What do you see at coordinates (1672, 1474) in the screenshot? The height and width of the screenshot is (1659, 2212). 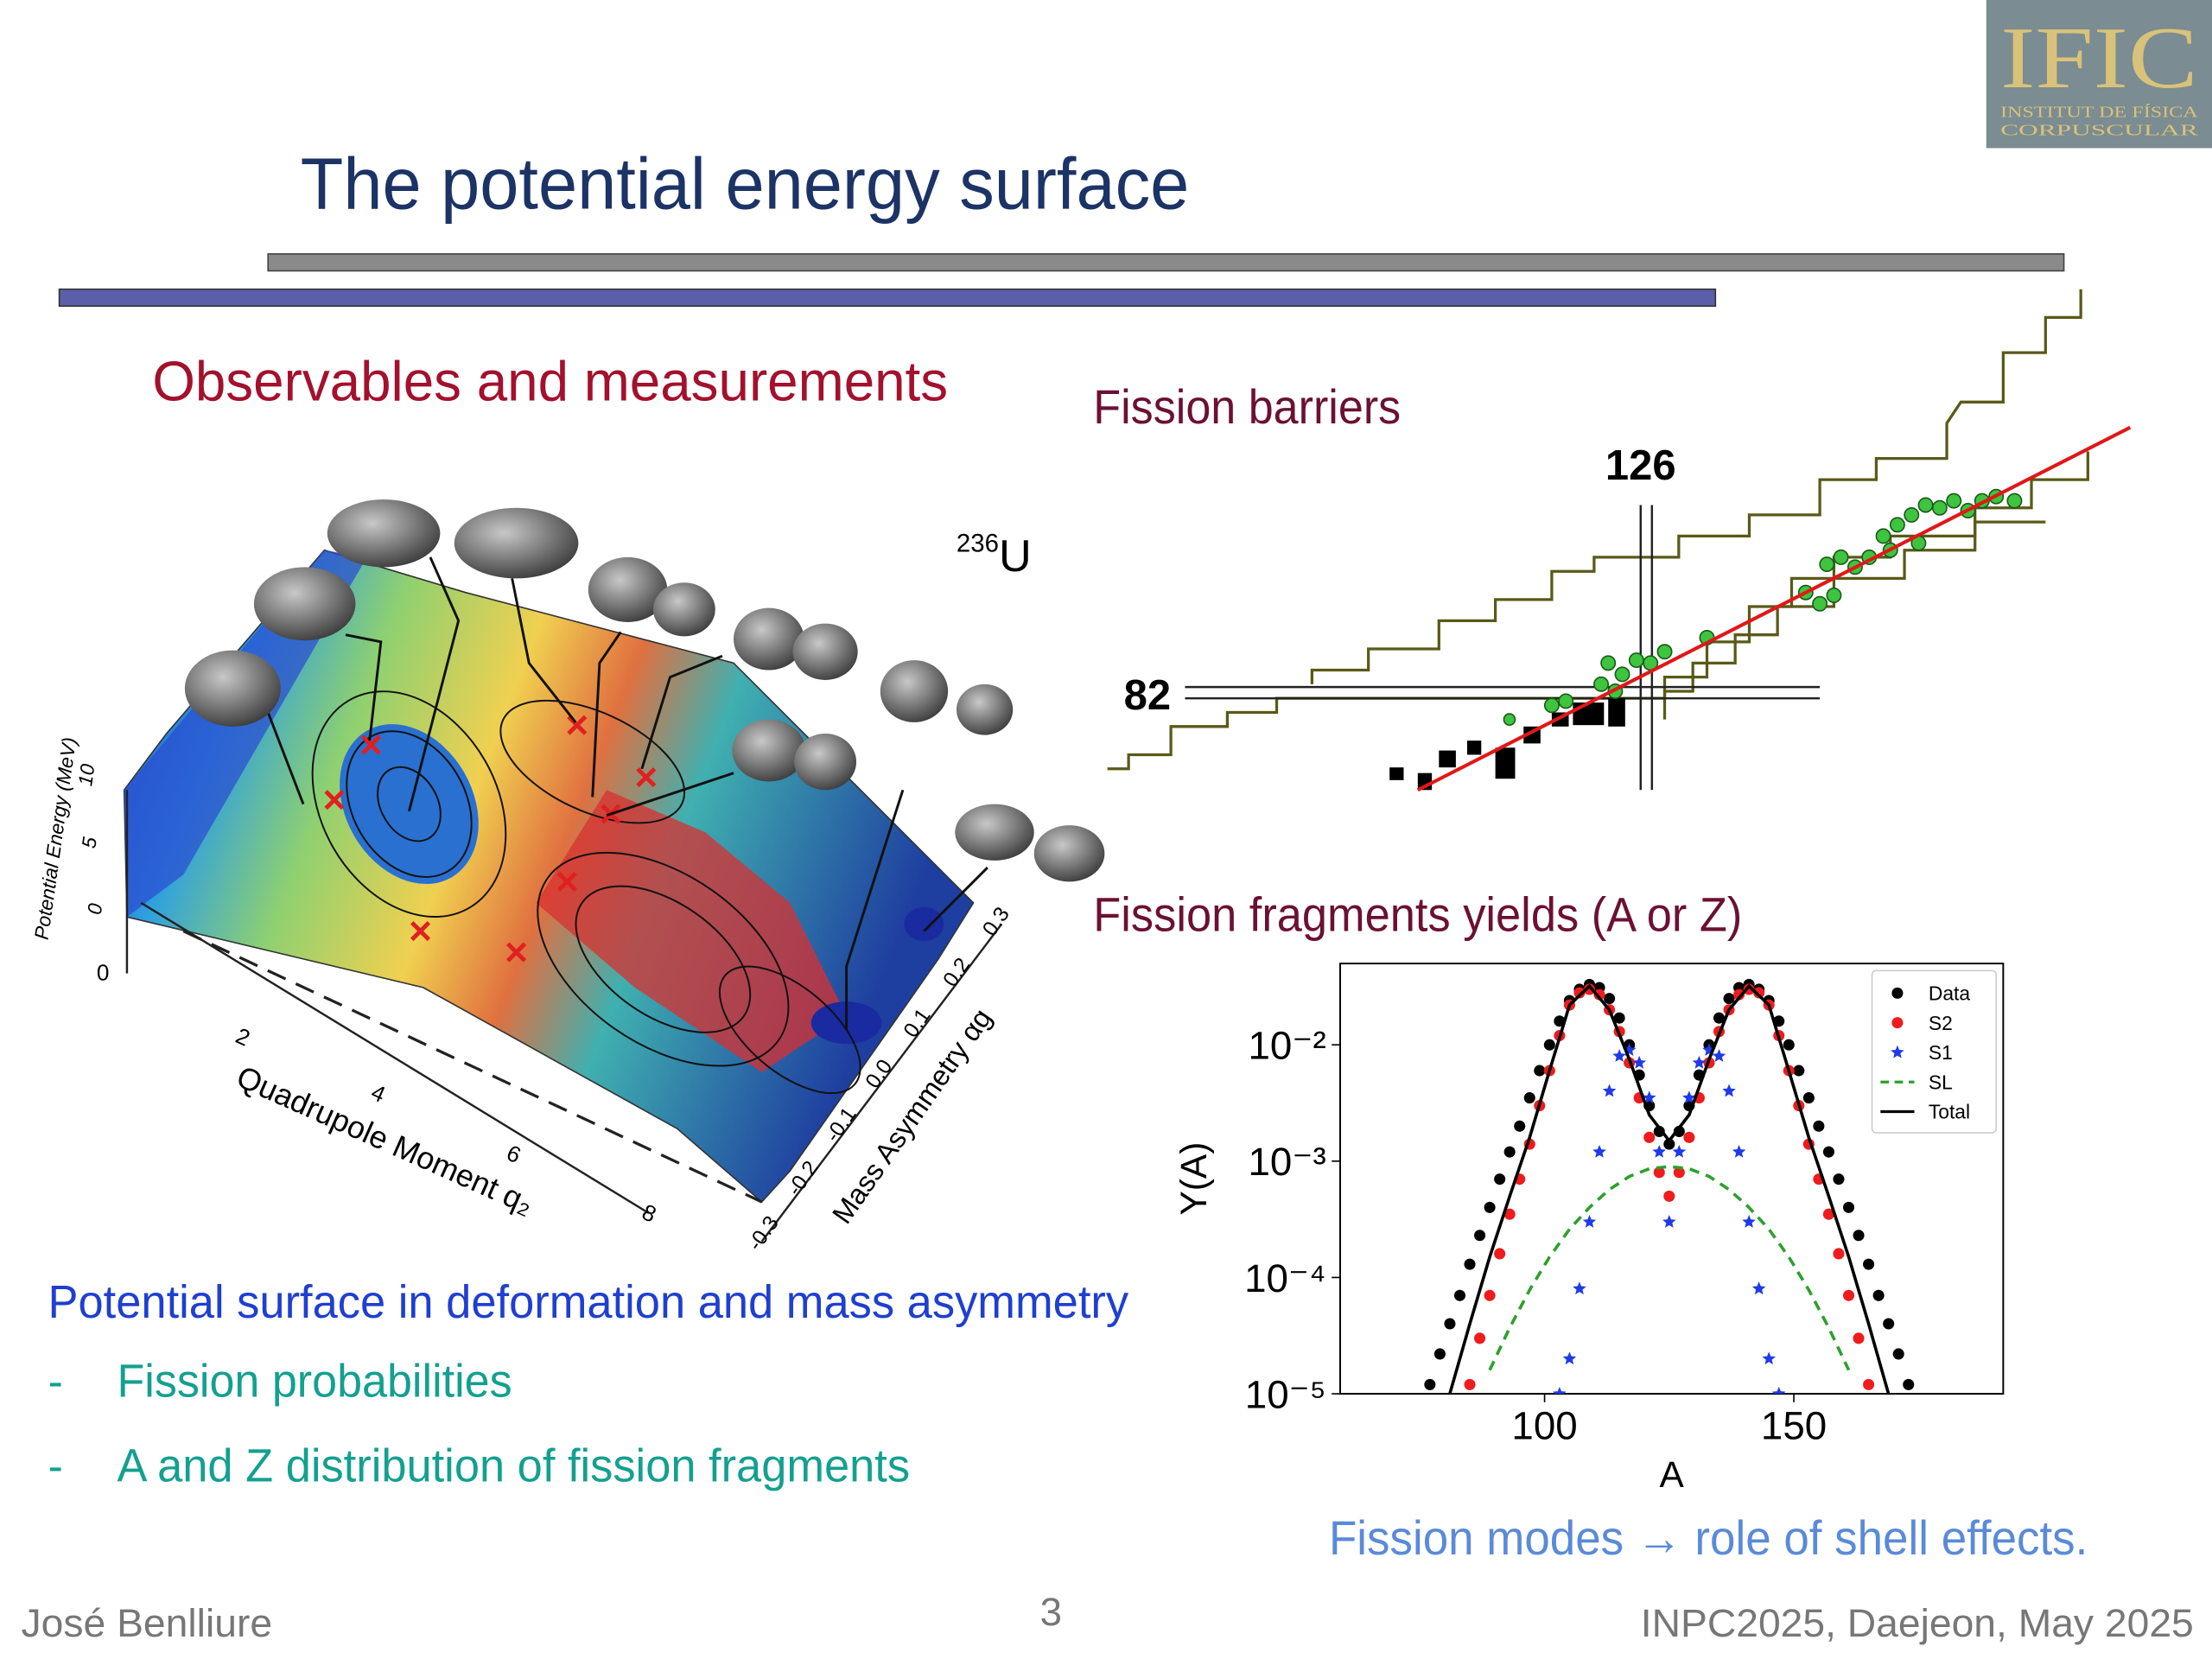 I see `x-axis-label: A` at bounding box center [1672, 1474].